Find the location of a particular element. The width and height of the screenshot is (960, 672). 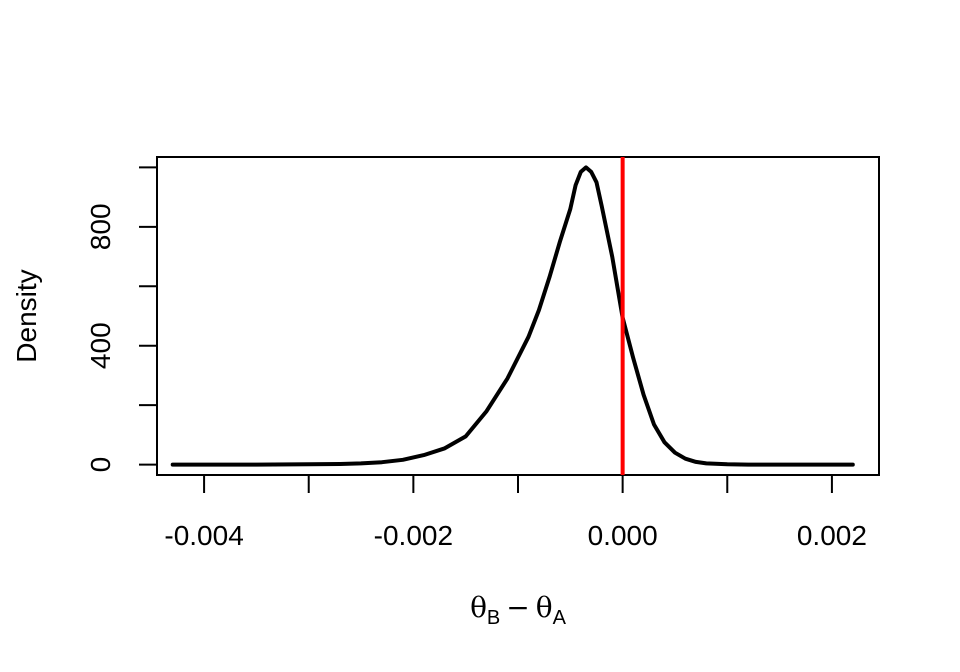

theta-b-subscript: B is located at coordinates (493, 618).